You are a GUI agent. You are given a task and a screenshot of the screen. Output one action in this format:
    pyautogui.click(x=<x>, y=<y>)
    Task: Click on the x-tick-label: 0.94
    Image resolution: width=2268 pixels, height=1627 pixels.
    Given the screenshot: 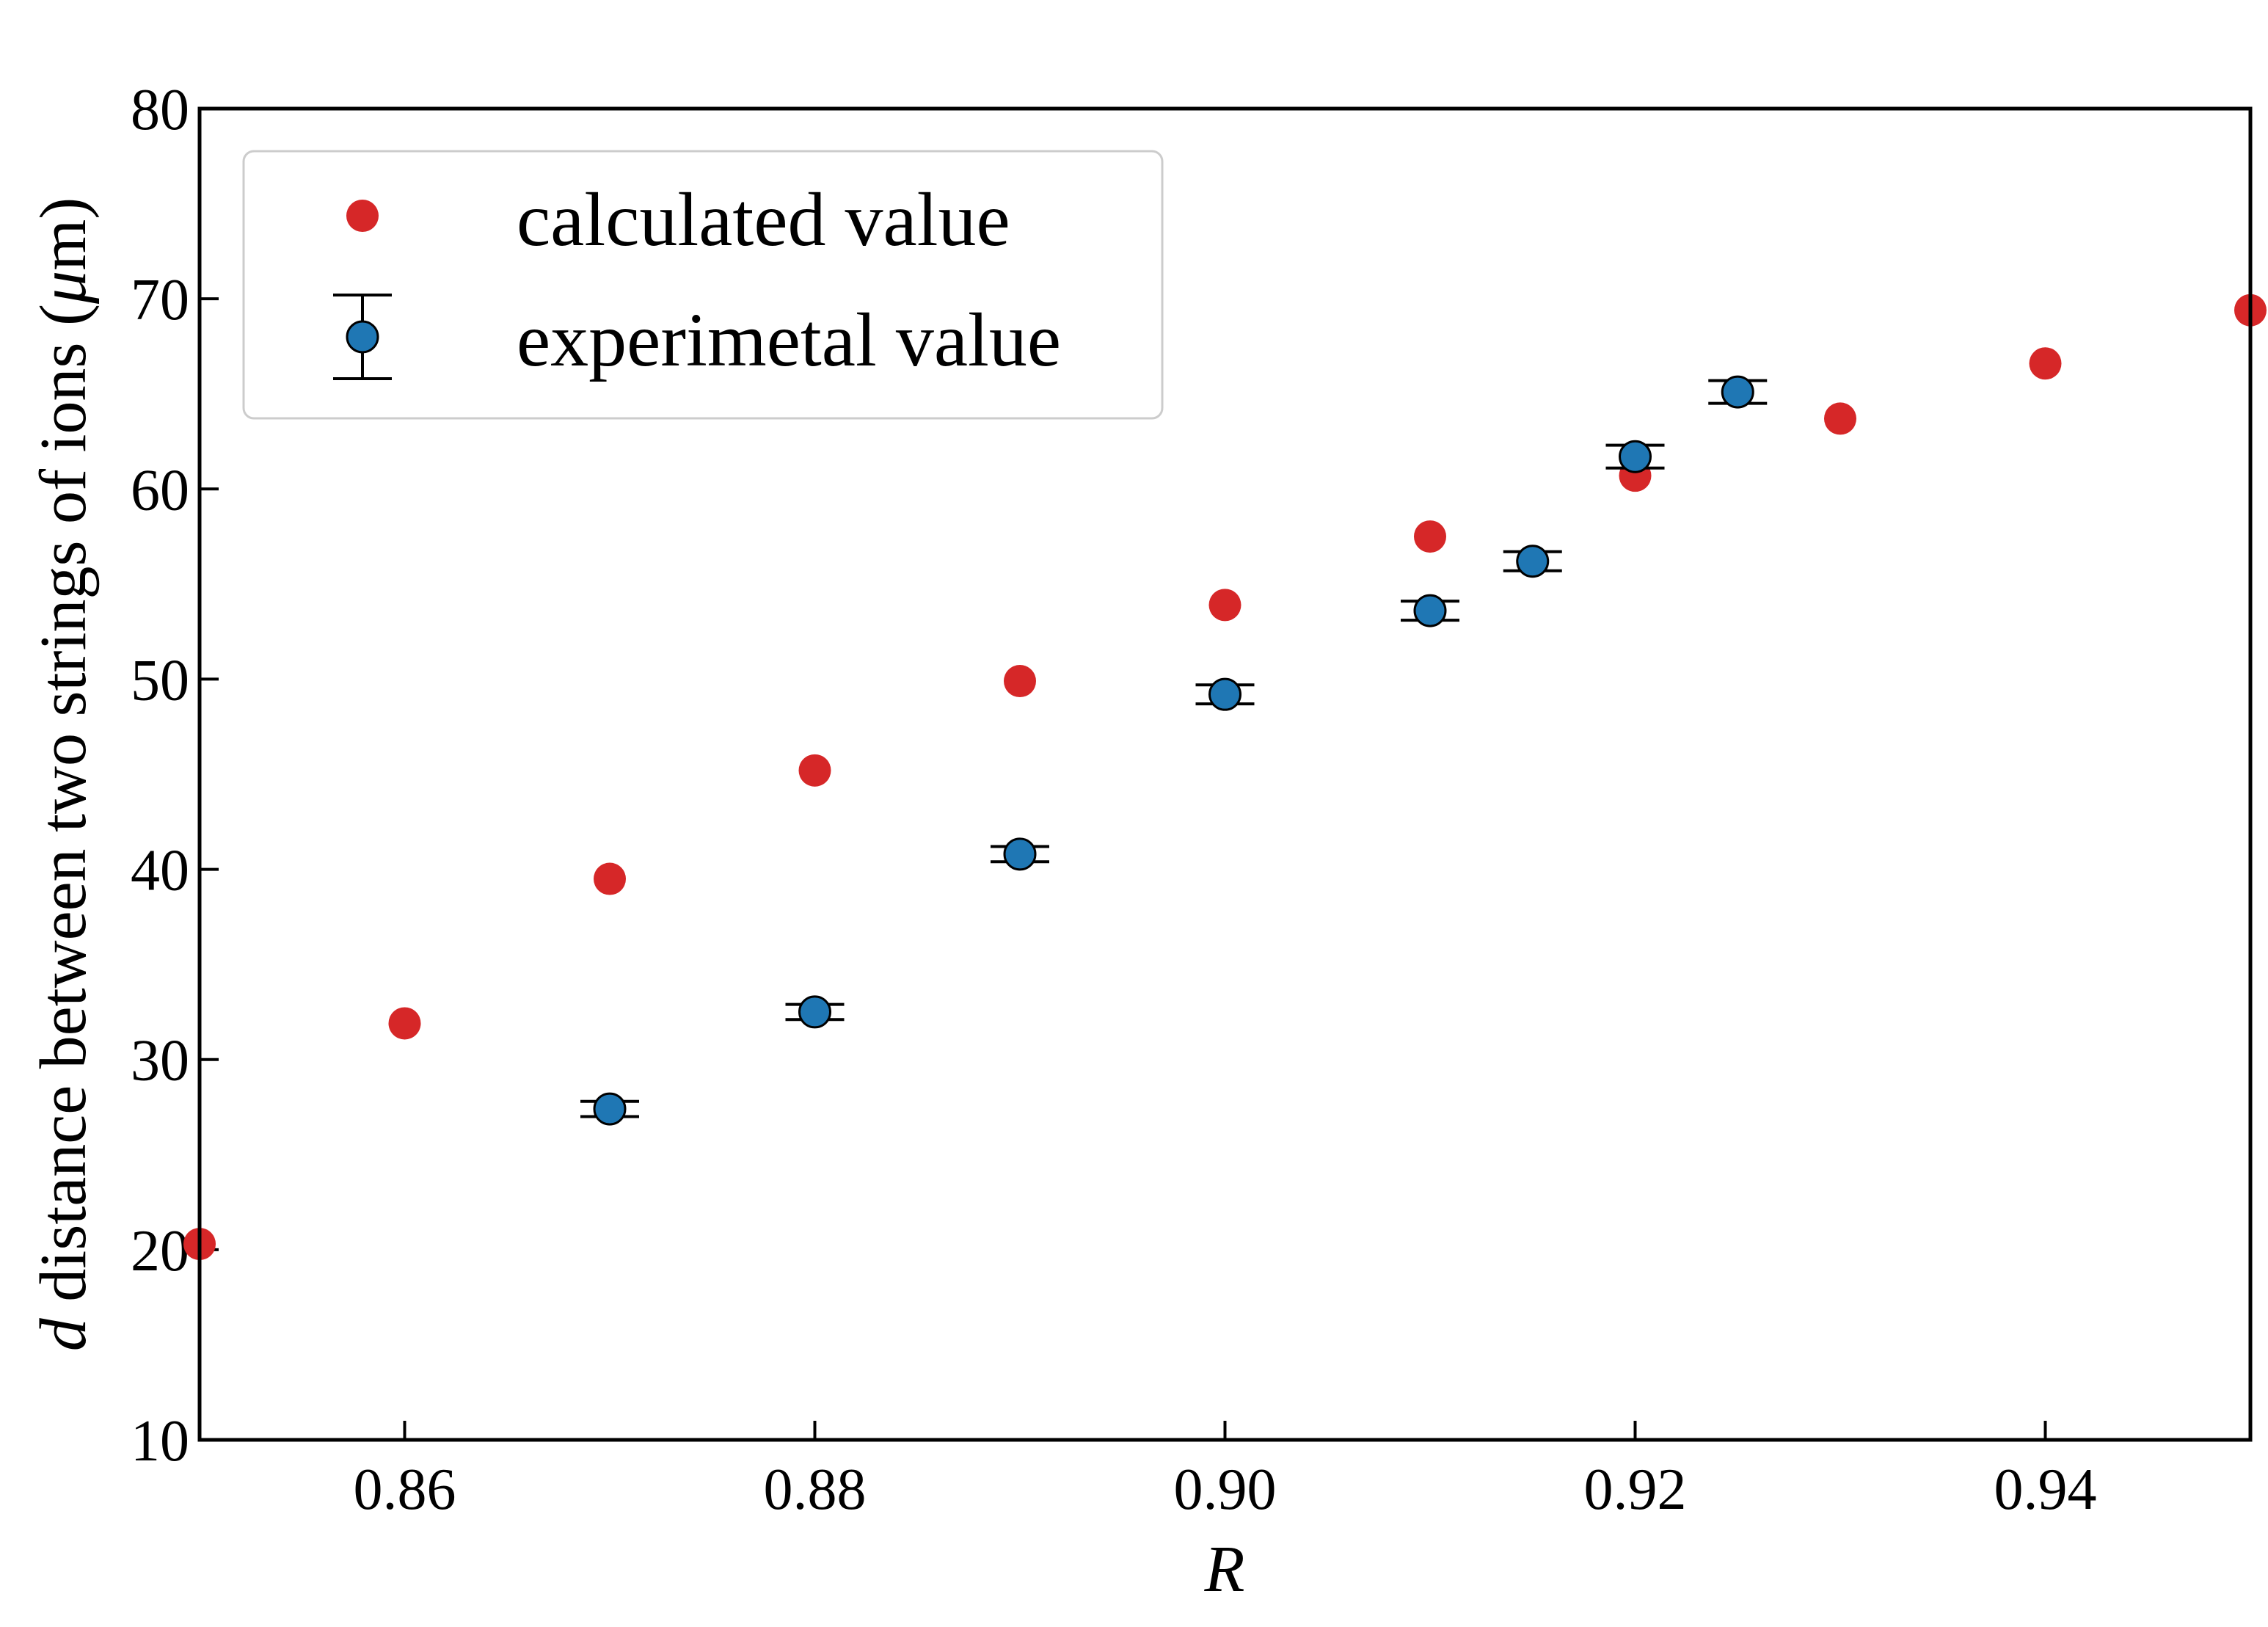 What is the action you would take?
    pyautogui.click(x=2046, y=1489)
    